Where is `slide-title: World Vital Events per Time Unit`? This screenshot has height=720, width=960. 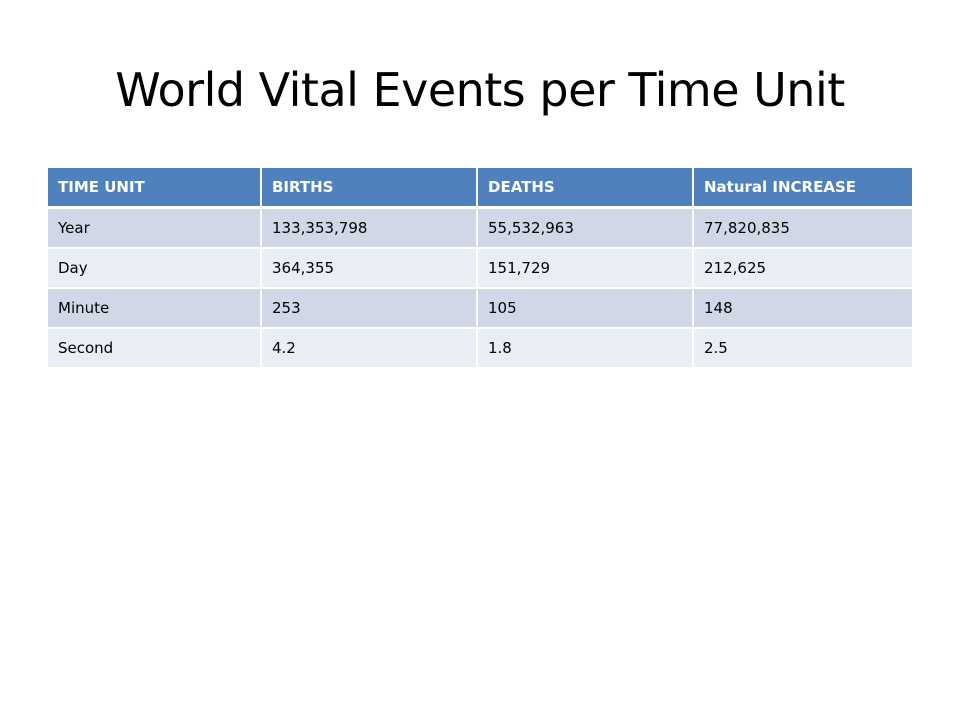
slide-title: World Vital Events per Time Unit is located at coordinates (480, 90).